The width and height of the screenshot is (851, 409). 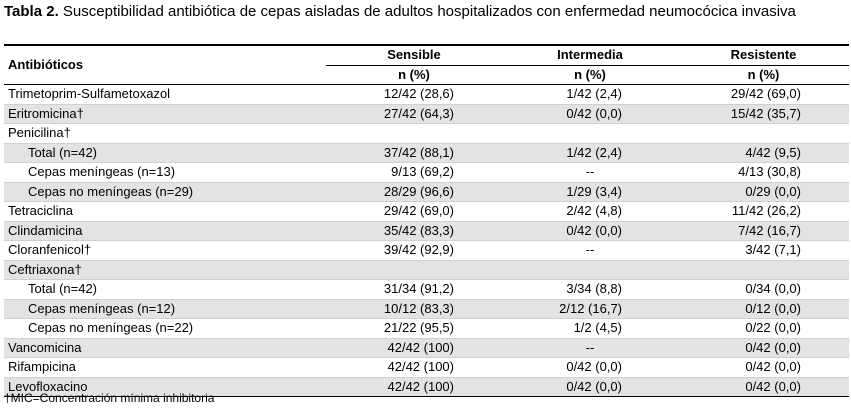 What do you see at coordinates (414, 172) in the screenshot?
I see `cell-sensible: 9/13 (69,2)` at bounding box center [414, 172].